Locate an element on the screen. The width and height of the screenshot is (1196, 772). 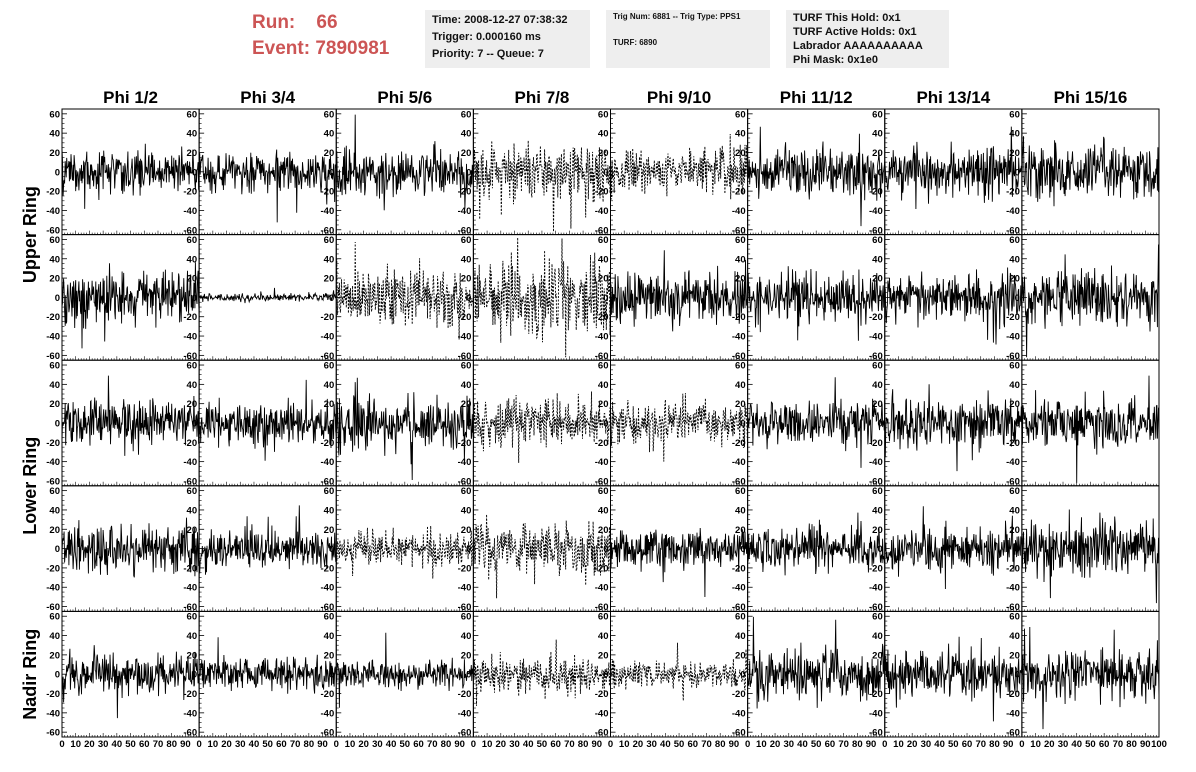
panel-r1-c4: 60 40 20 0 -20 -40 -60 is located at coordinates (534, 172).